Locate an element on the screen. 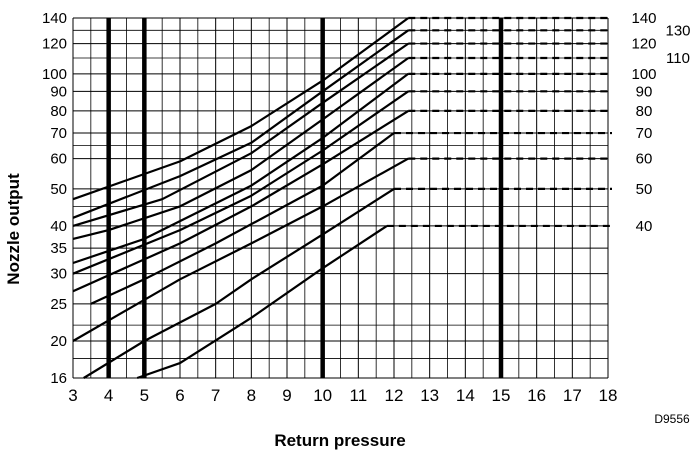 This screenshot has width=691, height=452. right-value-label: 80 is located at coordinates (644, 111).